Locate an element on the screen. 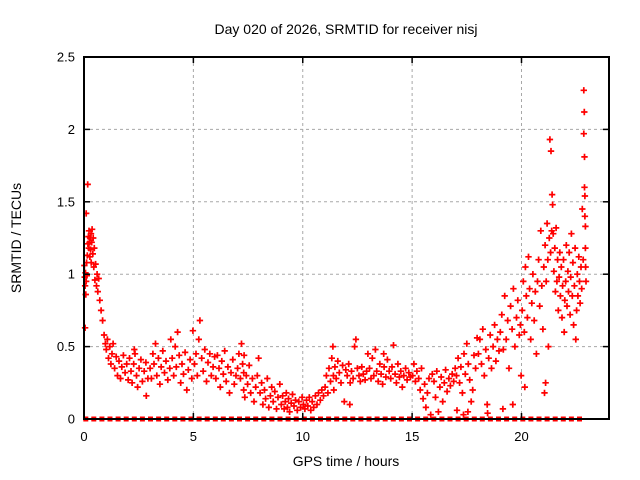 The image size is (640, 480). square-markers-baseline-flags is located at coordinates (333, 419).